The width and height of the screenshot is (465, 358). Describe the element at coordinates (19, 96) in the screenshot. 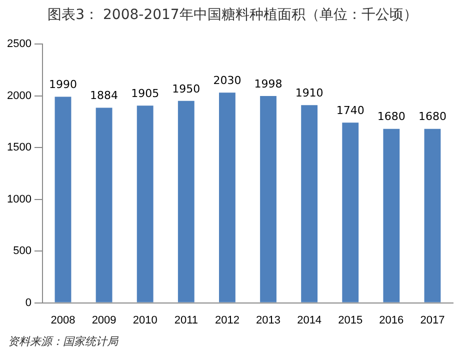

I see `y-tick-label: 2000` at that location.